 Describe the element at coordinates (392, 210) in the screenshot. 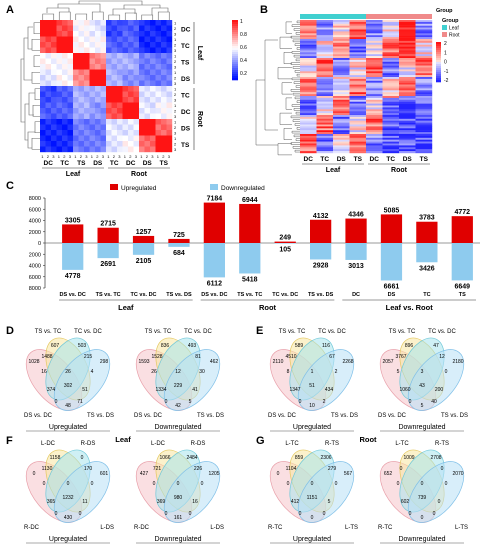

I see `data-label-up: 5085` at that location.